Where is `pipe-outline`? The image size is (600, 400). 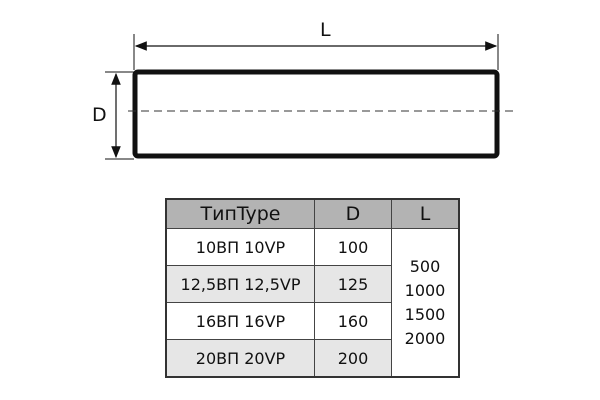 pipe-outline is located at coordinates (316, 114).